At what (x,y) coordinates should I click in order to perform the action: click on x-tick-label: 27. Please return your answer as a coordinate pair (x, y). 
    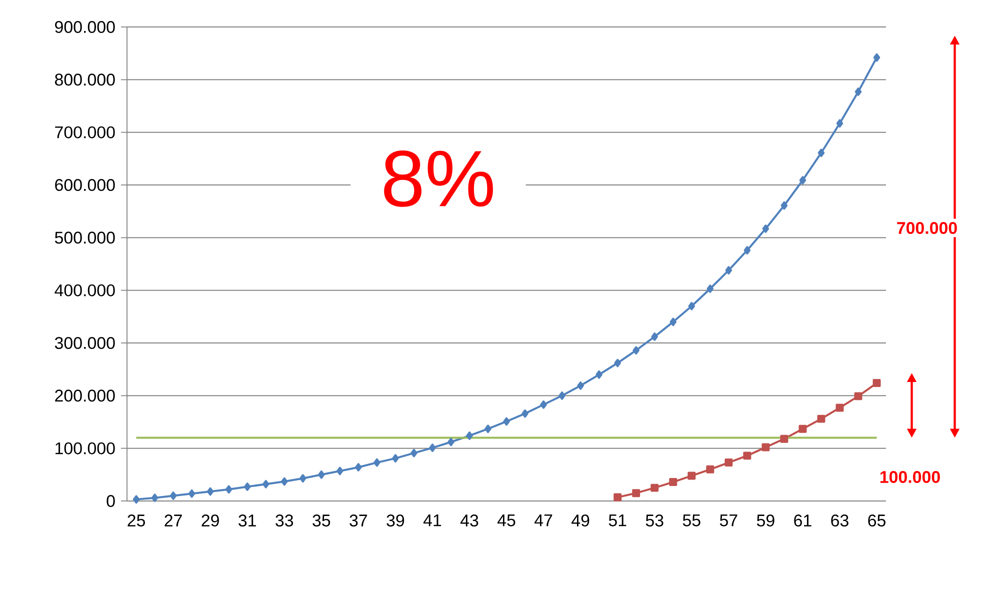
    Looking at the image, I should click on (173, 520).